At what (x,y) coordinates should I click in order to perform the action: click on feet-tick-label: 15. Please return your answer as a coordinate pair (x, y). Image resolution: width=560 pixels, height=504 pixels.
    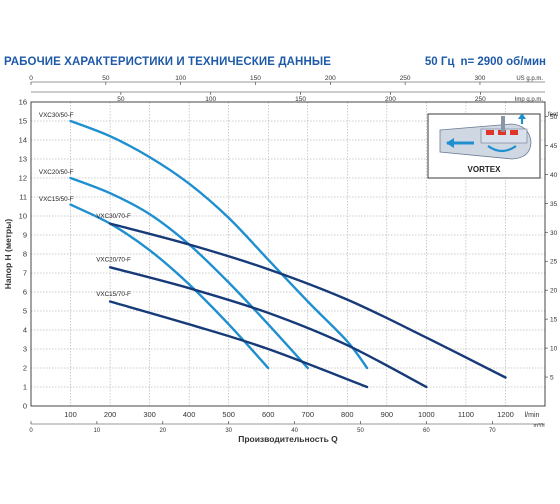
    Looking at the image, I should click on (554, 320).